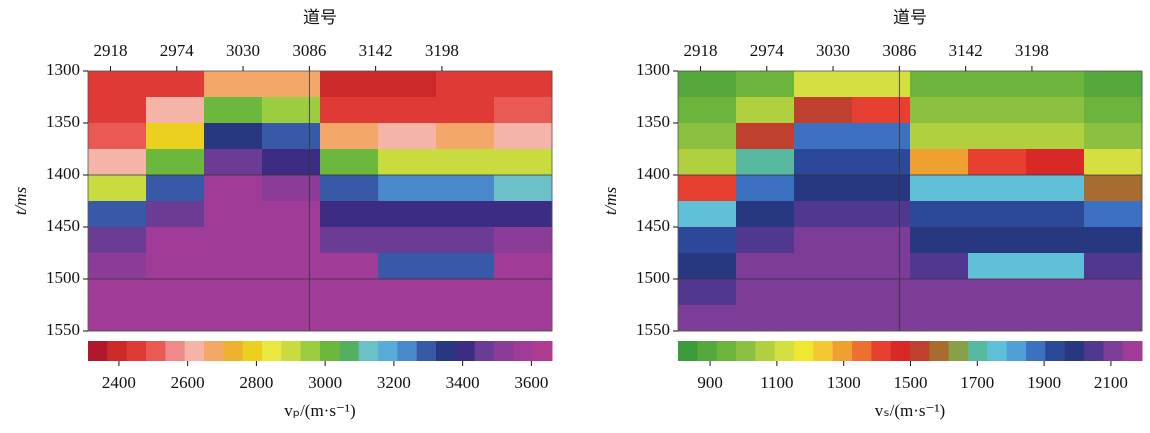 The image size is (1150, 433). I want to click on colorbar-tick-label: 1300, so click(844, 382).